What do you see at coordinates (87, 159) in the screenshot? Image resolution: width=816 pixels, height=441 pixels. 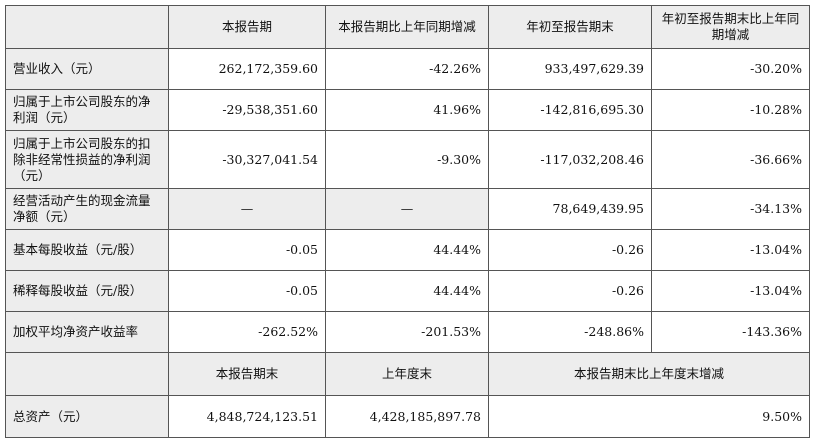 I see `row-label: 归属于上市公司股东的扣除非经常性损益的净利润（元）` at bounding box center [87, 159].